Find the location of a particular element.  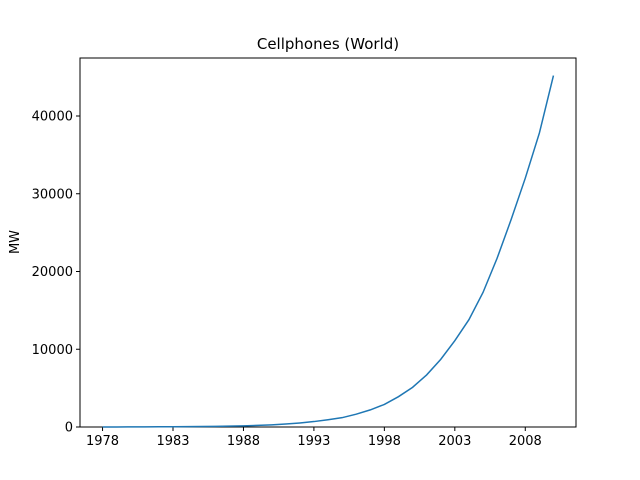

x-tick-label: 2003 is located at coordinates (454, 441).